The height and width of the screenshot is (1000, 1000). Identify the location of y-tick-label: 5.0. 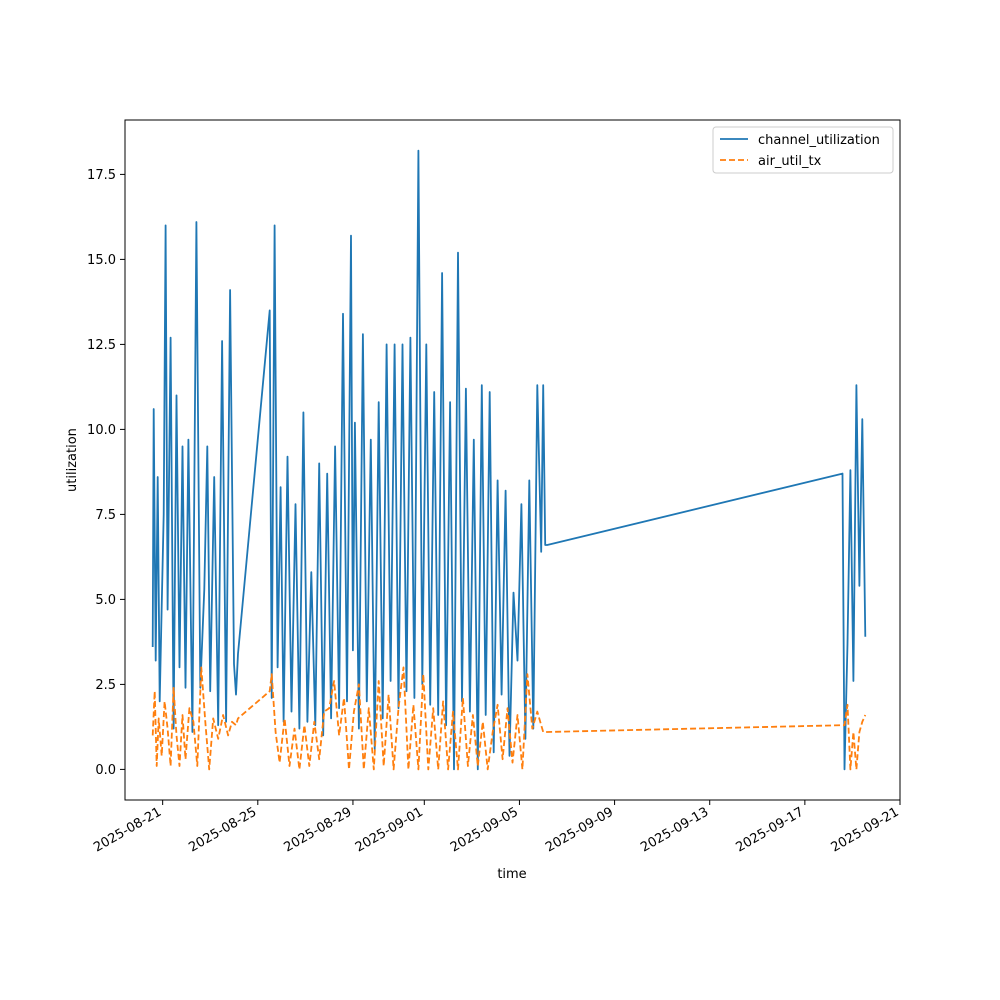
(105, 600).